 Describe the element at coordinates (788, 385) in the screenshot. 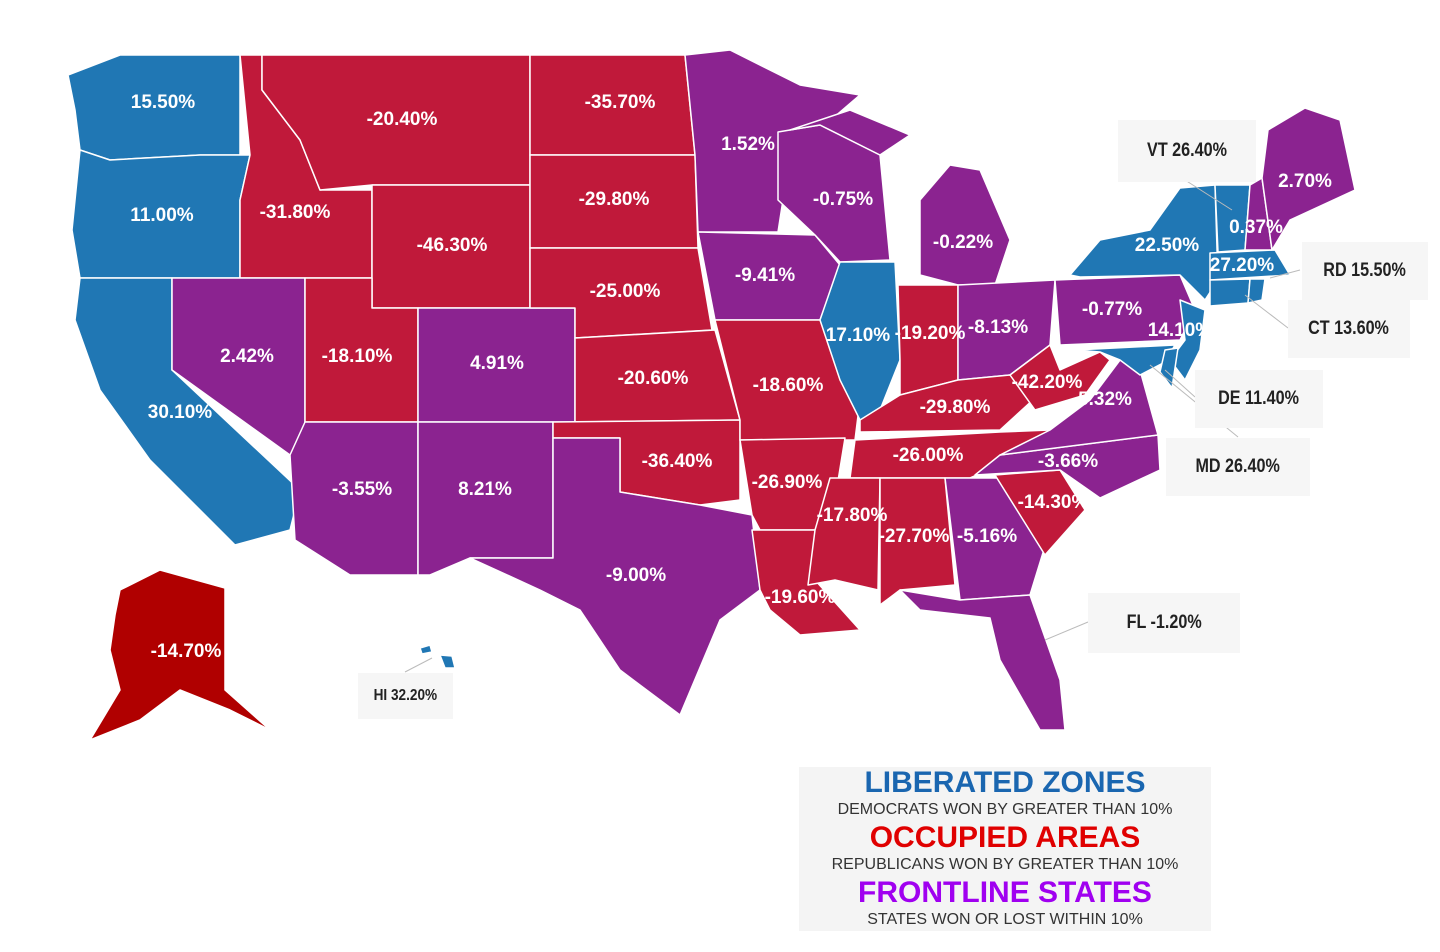

I see `state-label-mo: -18.60%` at that location.